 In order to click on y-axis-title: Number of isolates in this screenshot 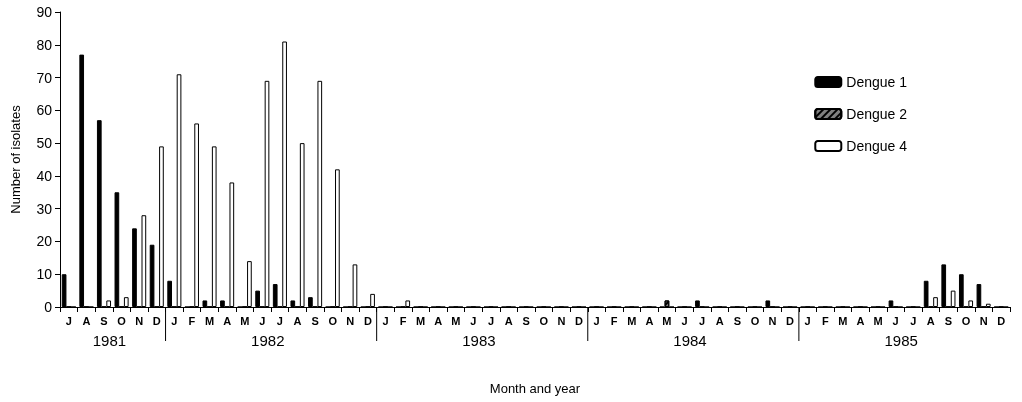, I will do `click(15, 159)`.